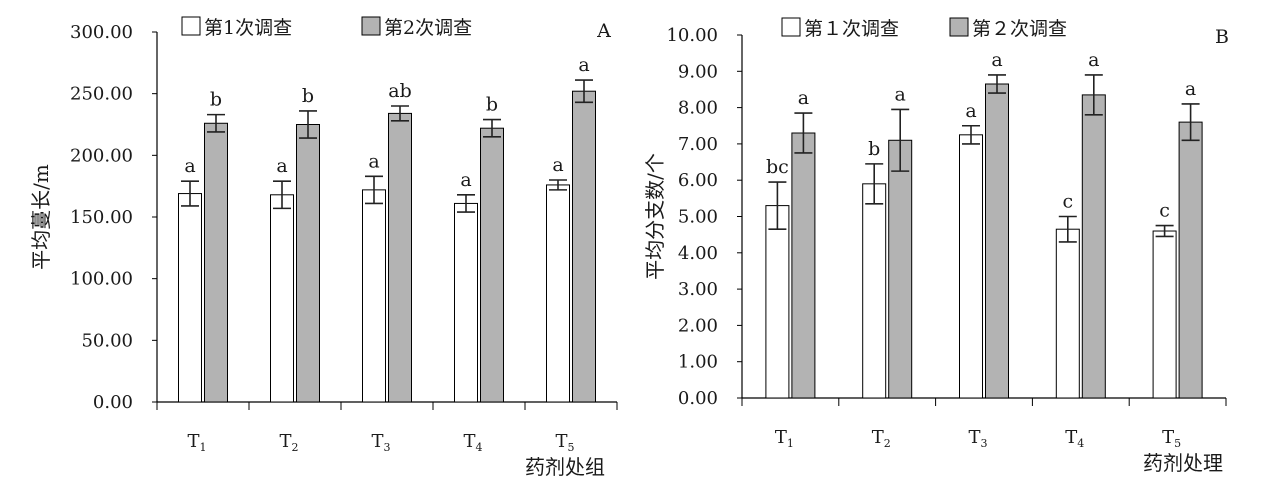  What do you see at coordinates (698, 144) in the screenshot?
I see `p2-y-tick-label: 7.00` at bounding box center [698, 144].